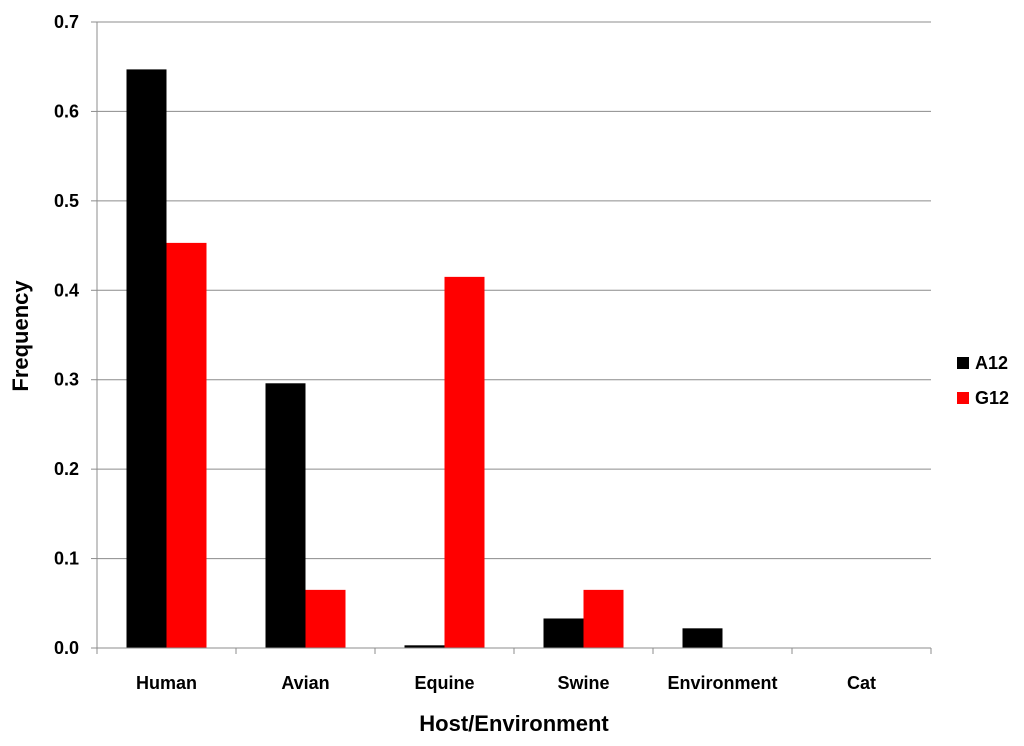 Image resolution: width=1024 pixels, height=746 pixels. What do you see at coordinates (66, 469) in the screenshot?
I see `y-tick-label: 0.2` at bounding box center [66, 469].